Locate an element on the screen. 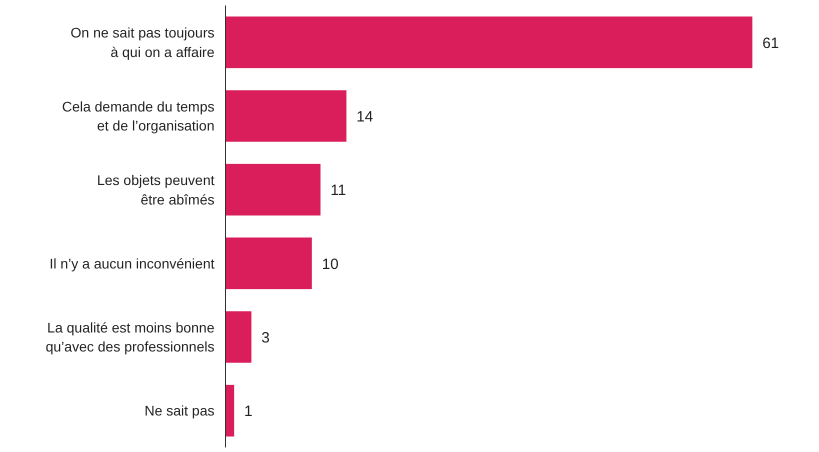  data-label: 11 is located at coordinates (338, 191).